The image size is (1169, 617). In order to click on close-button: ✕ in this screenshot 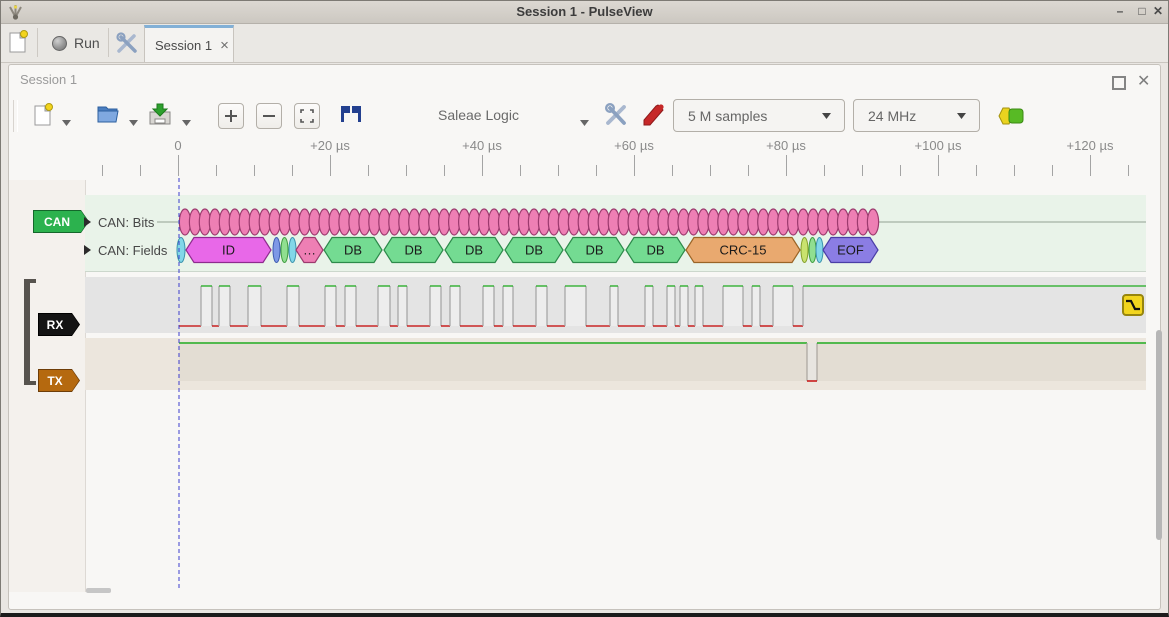, I will do `click(1158, 11)`.